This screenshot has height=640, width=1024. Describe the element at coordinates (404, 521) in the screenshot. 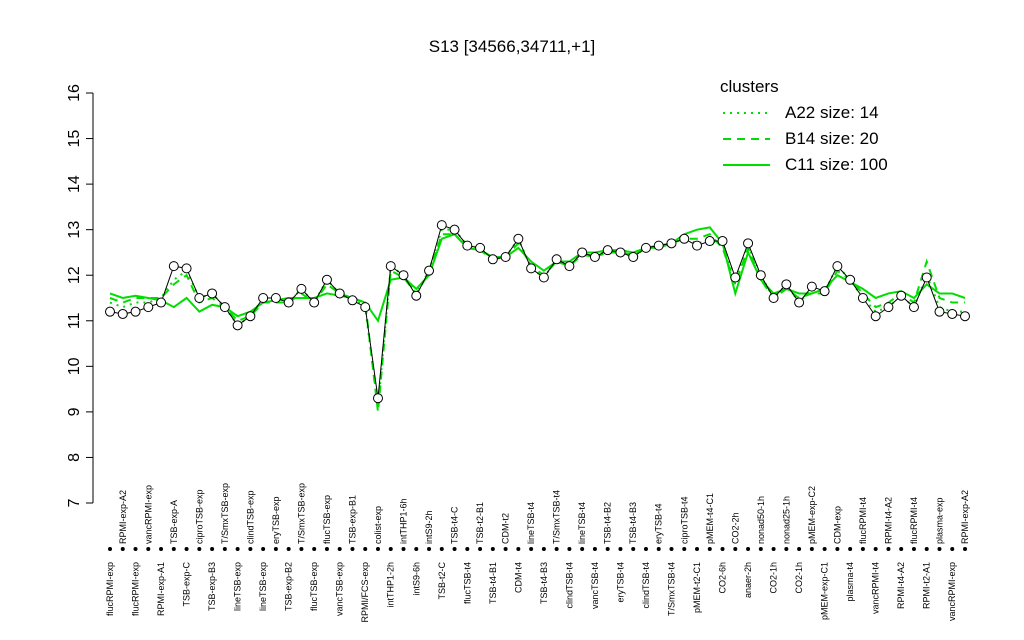

I see `x-tick-label: intTHP1-6h` at that location.